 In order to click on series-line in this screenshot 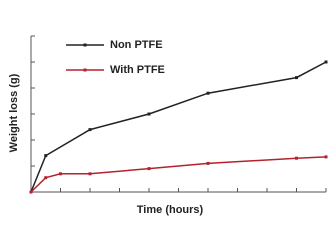, I will do `click(178, 174)`.